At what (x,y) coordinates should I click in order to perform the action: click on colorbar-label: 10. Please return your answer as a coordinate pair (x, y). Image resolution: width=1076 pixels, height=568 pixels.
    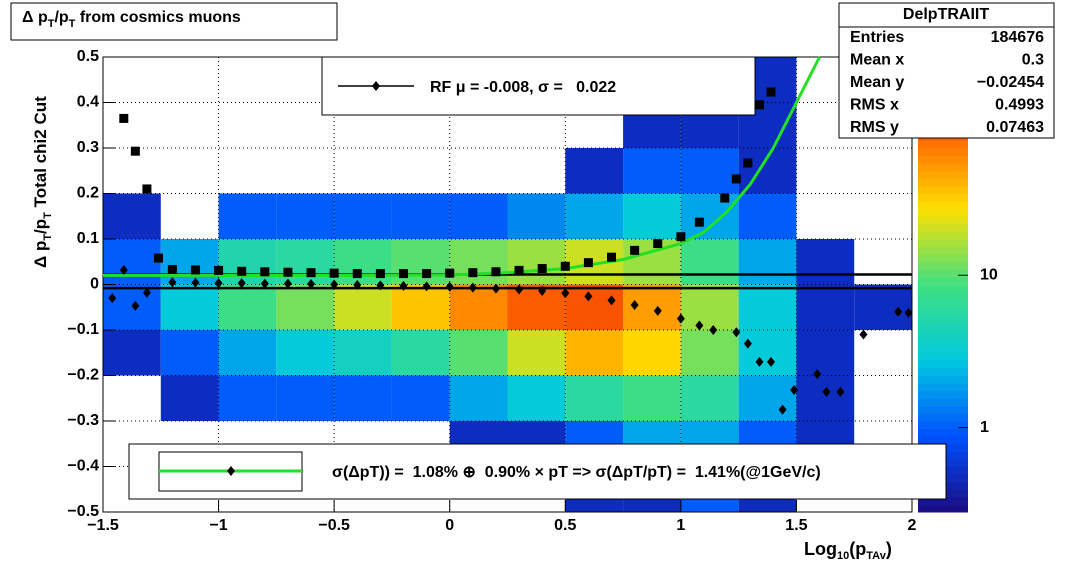
    Looking at the image, I should click on (989, 274).